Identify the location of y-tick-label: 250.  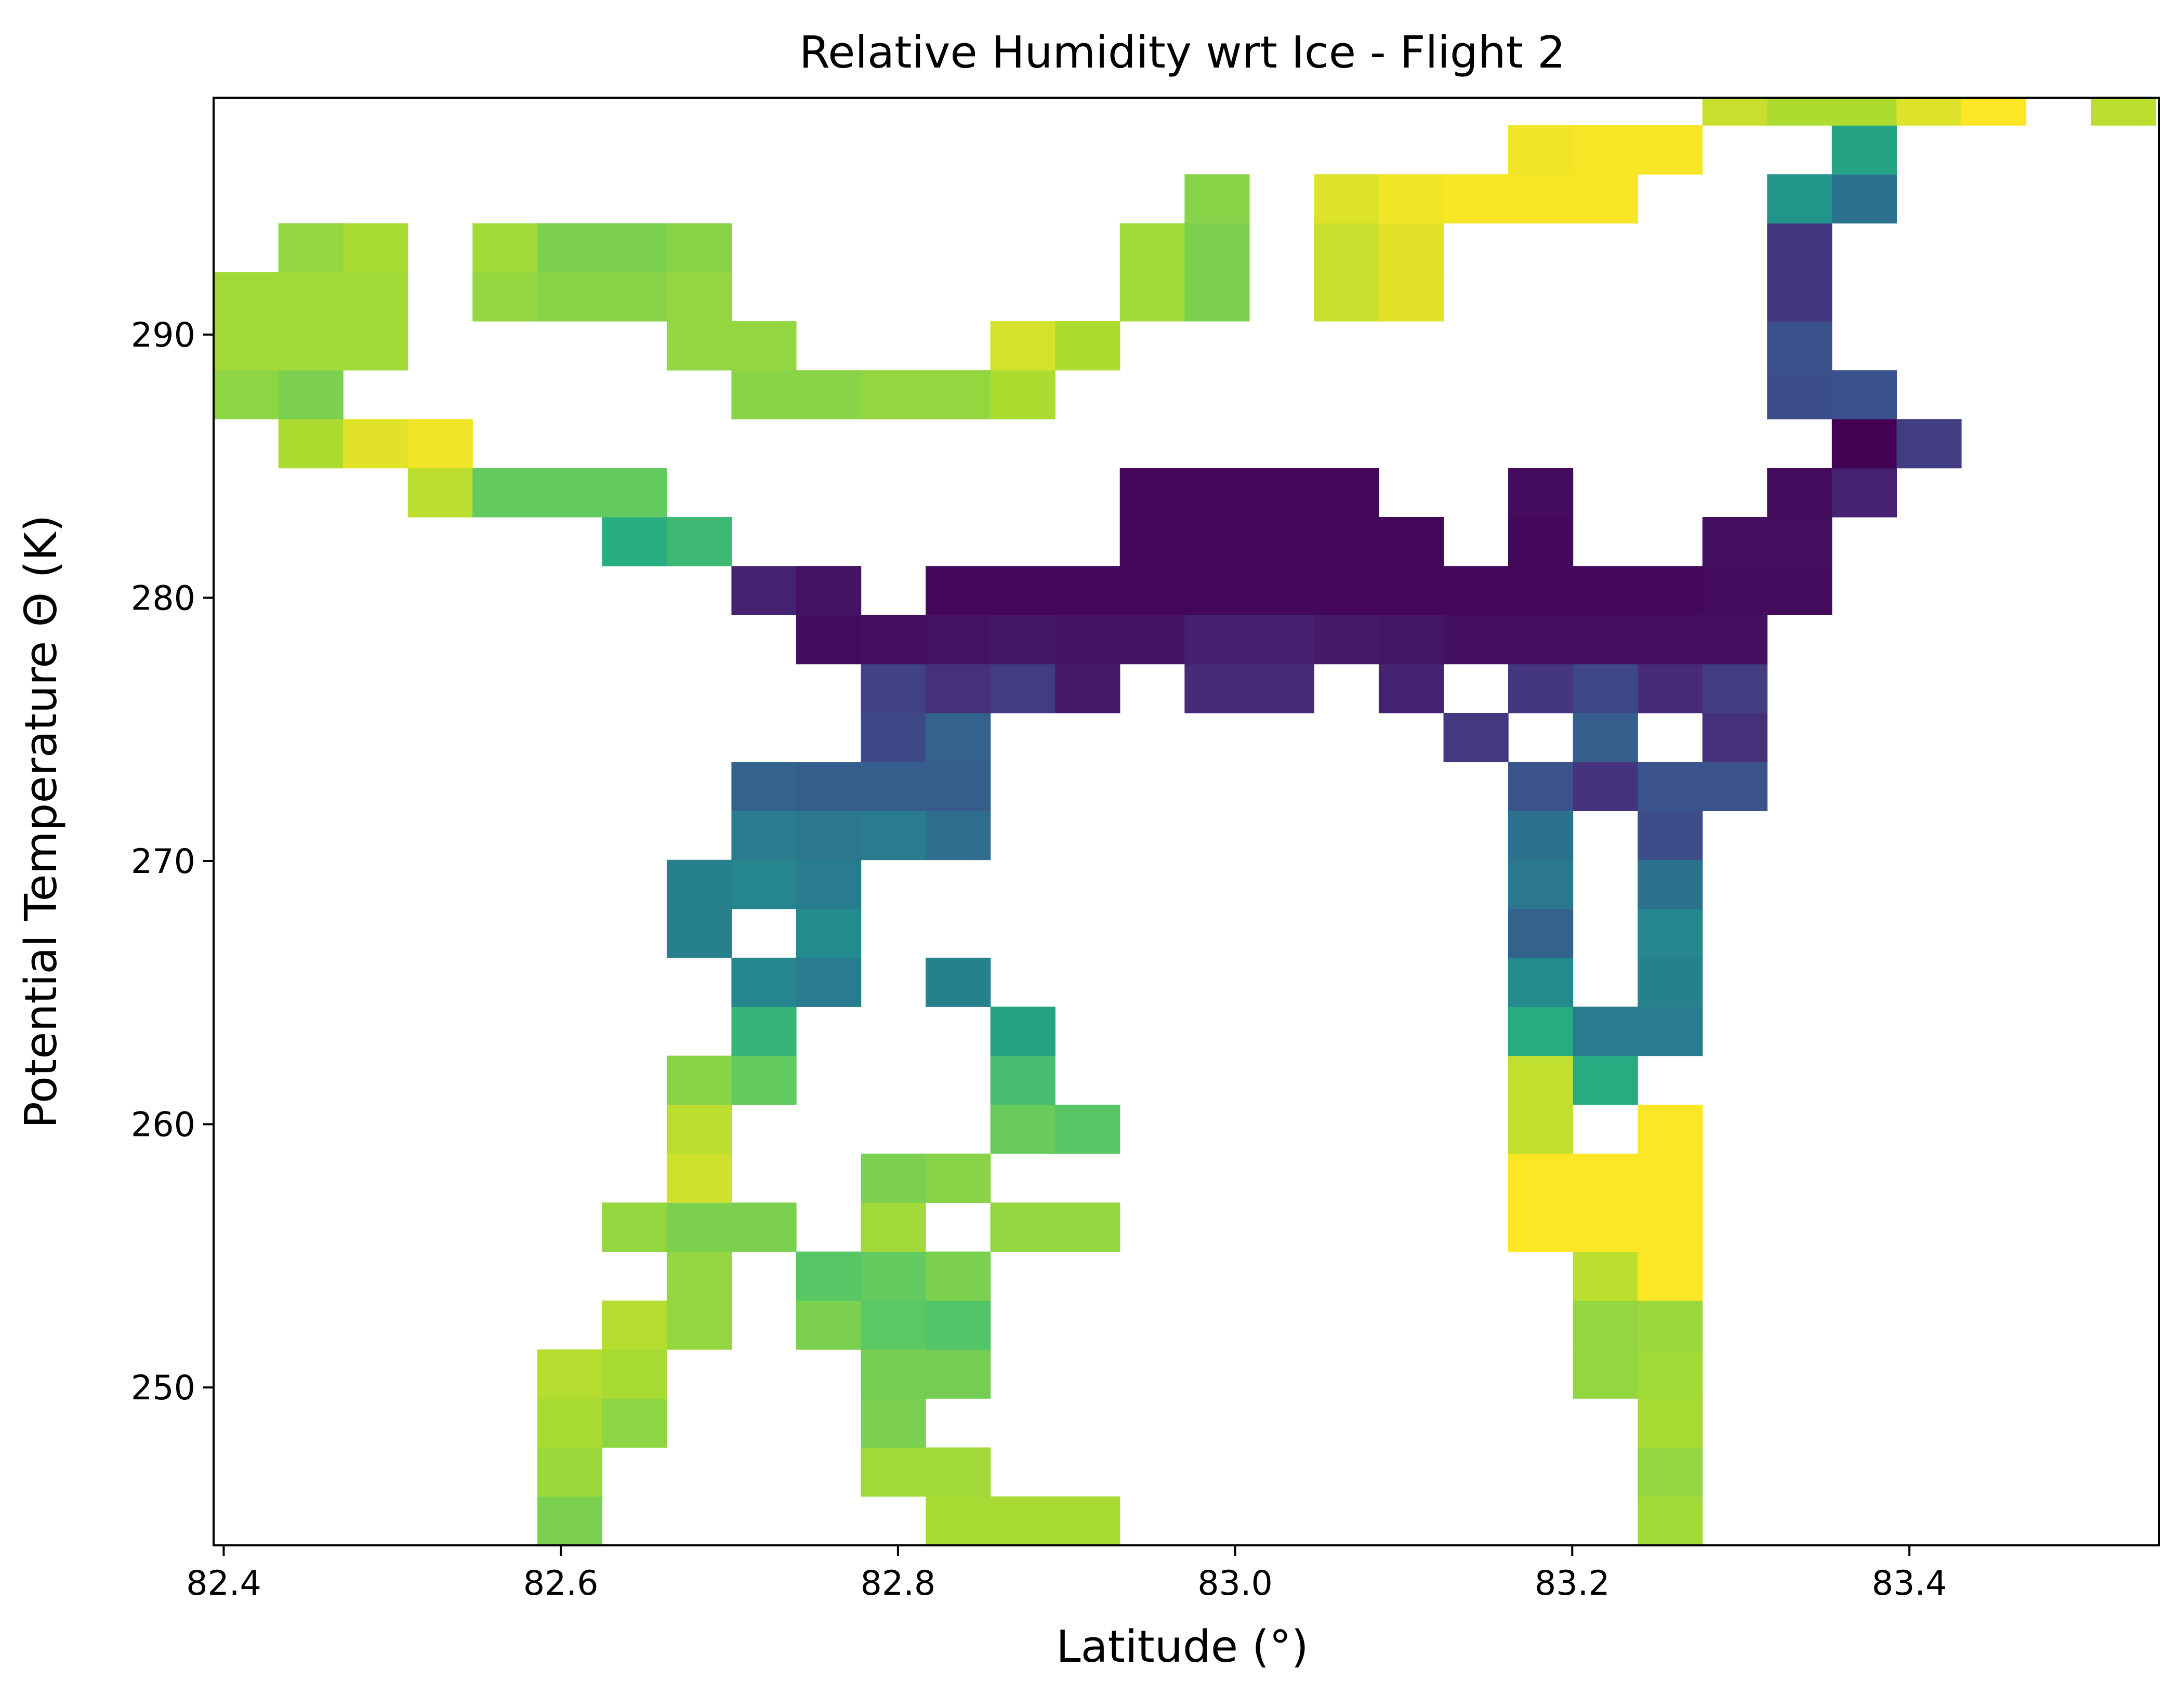
(163, 1389).